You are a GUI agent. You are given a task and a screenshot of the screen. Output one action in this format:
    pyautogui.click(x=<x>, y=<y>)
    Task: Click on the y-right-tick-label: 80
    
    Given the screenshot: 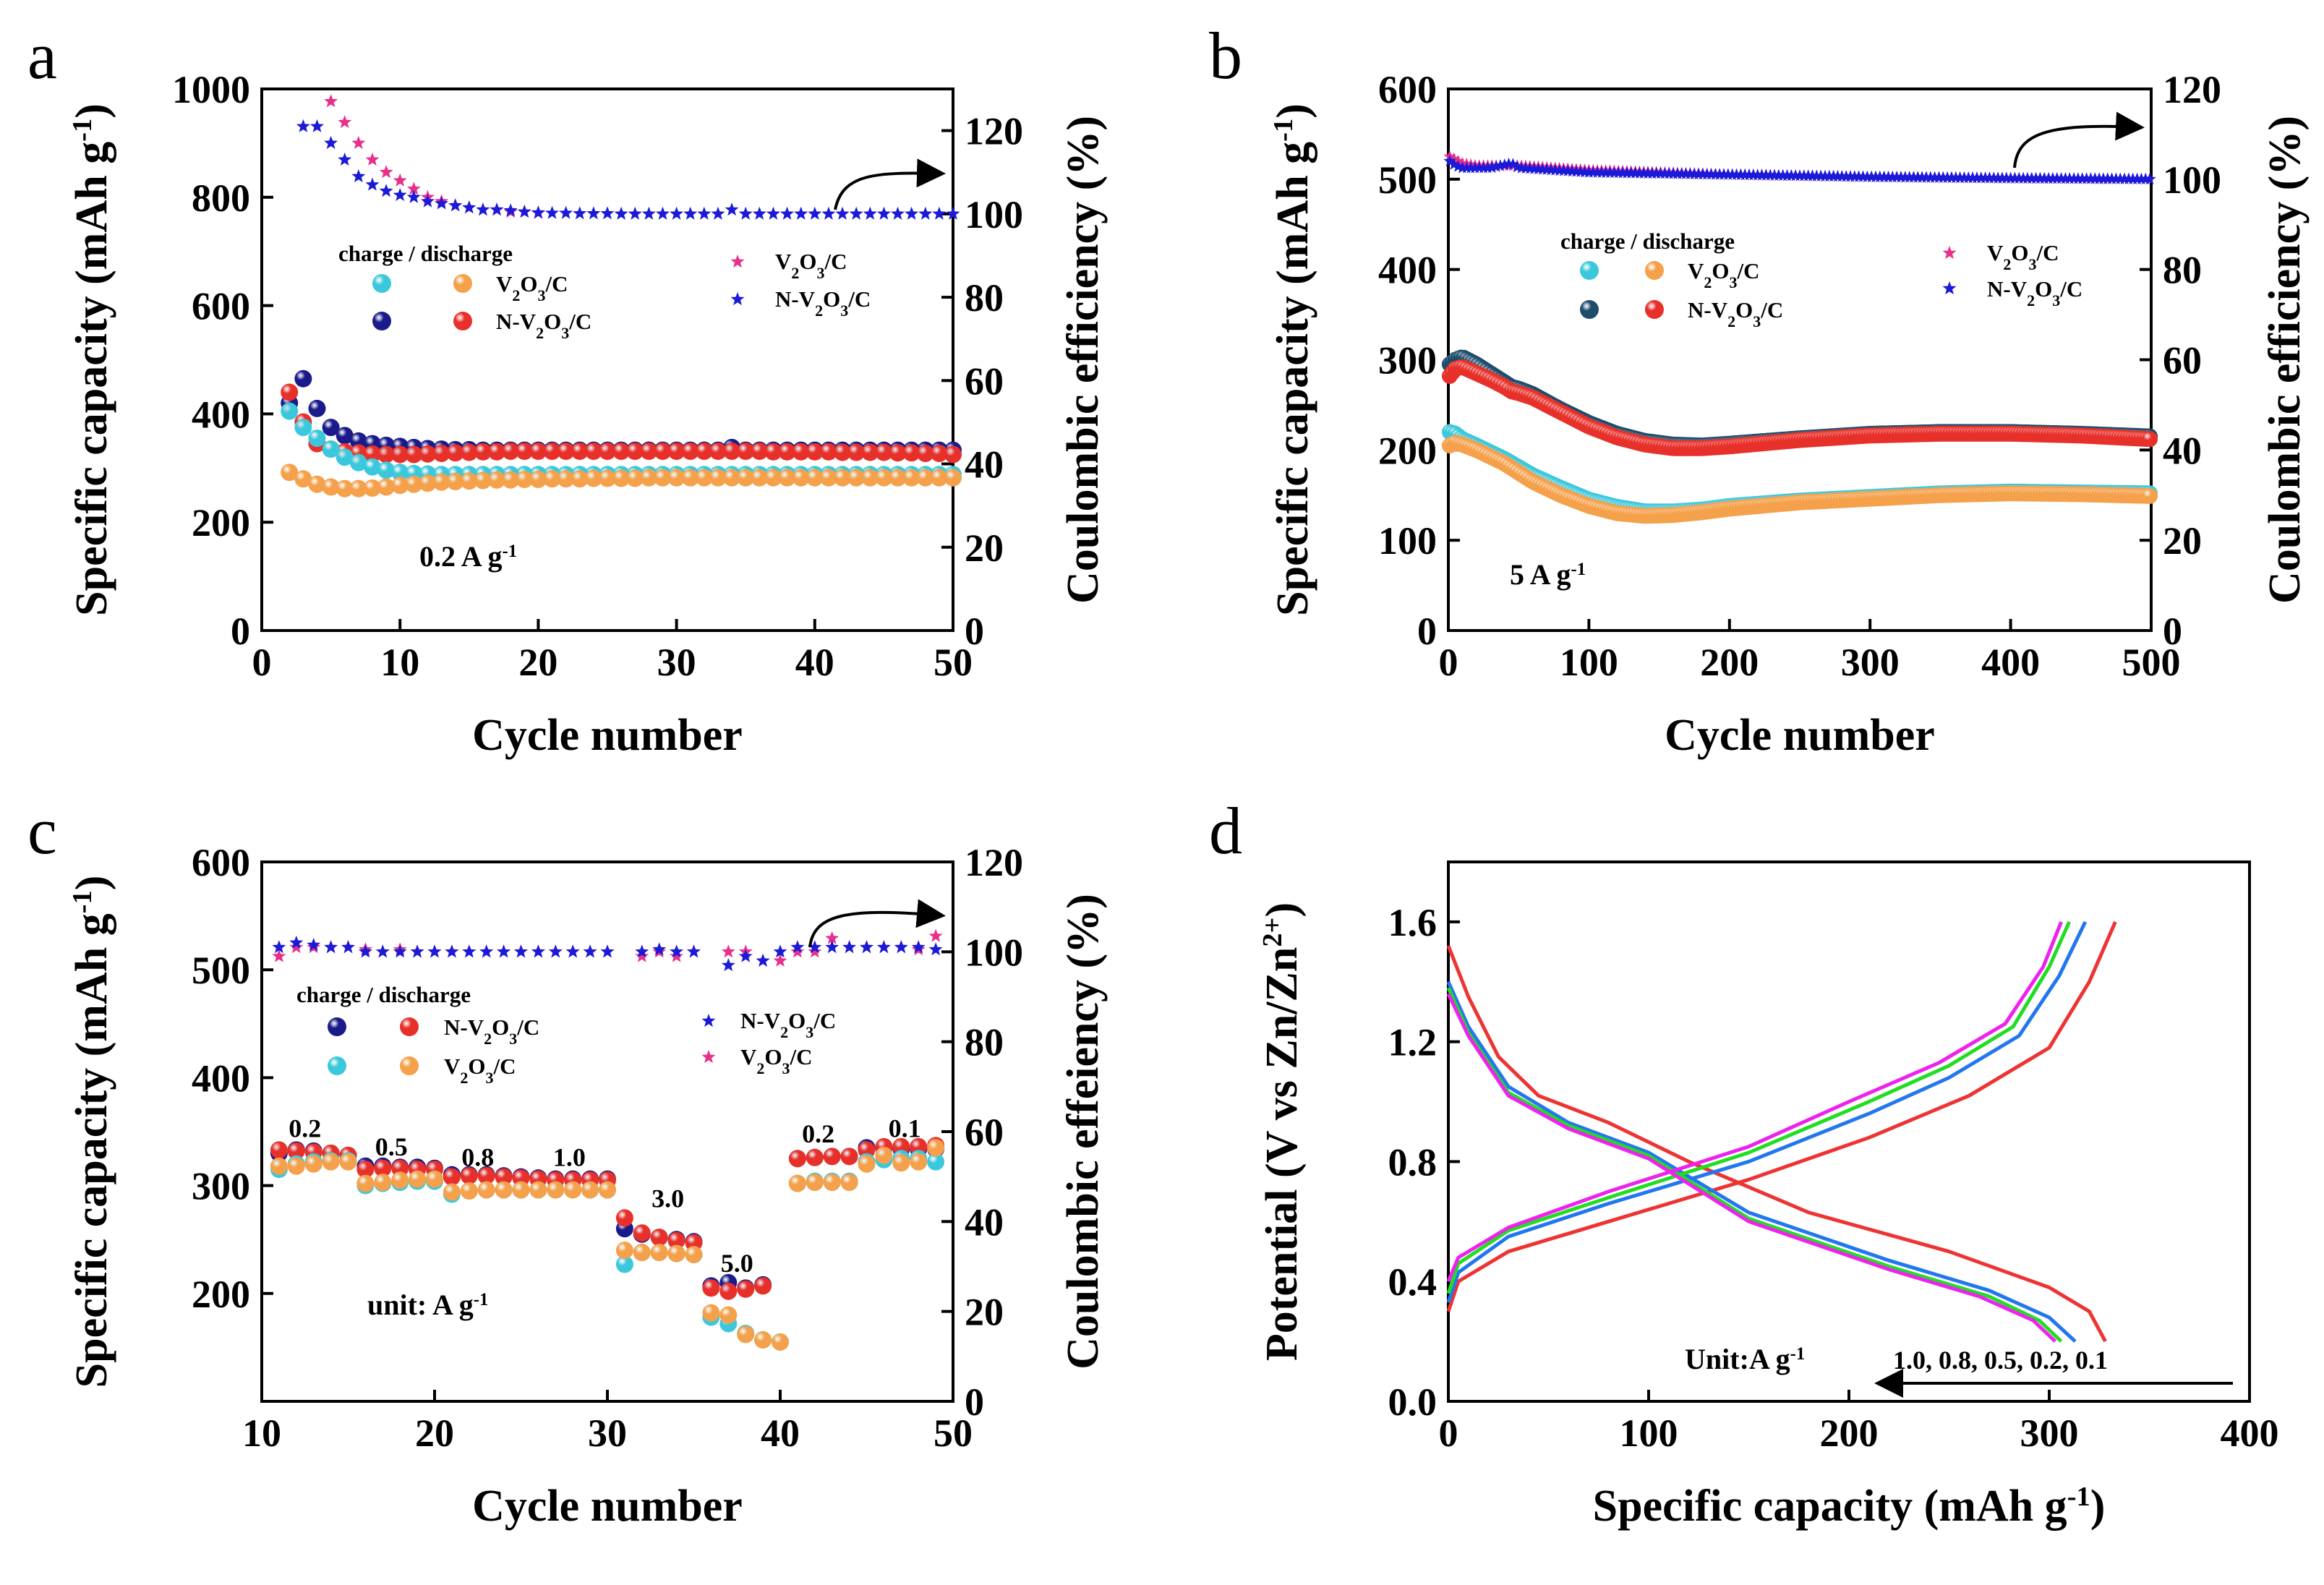 What is the action you would take?
    pyautogui.click(x=985, y=298)
    